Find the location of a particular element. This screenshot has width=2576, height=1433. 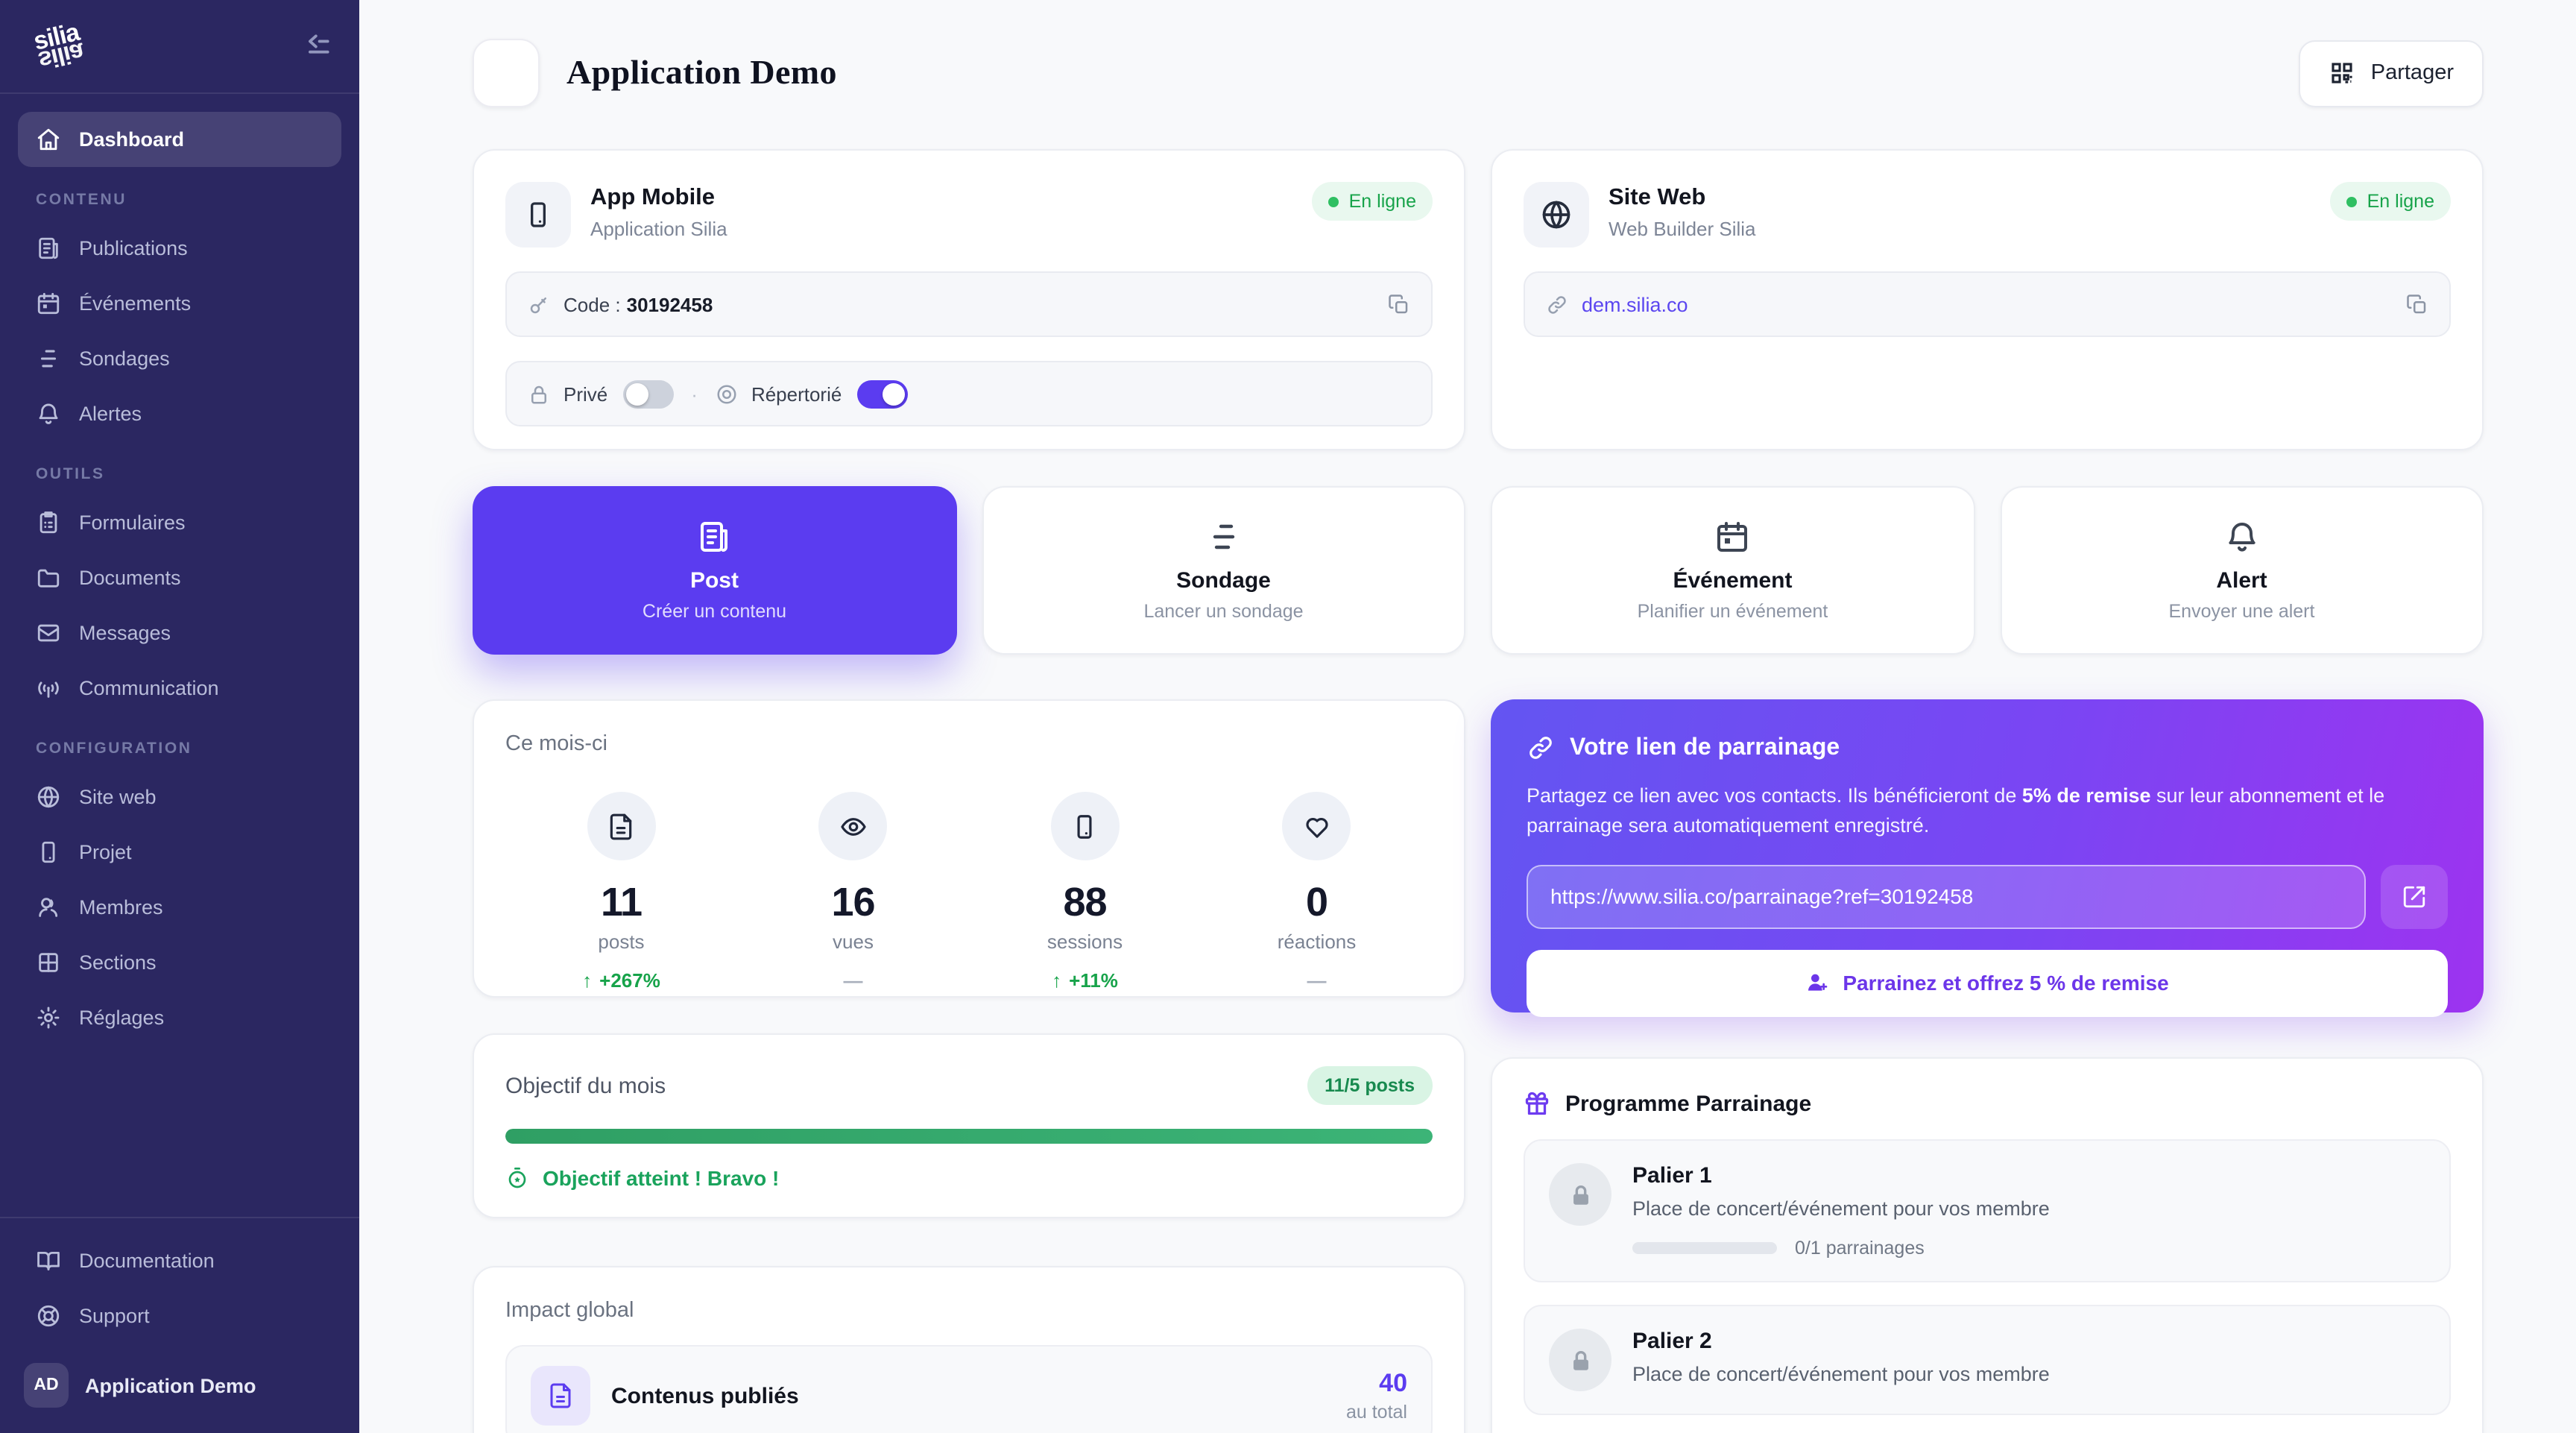

status-badge: En ligne is located at coordinates (2390, 201).